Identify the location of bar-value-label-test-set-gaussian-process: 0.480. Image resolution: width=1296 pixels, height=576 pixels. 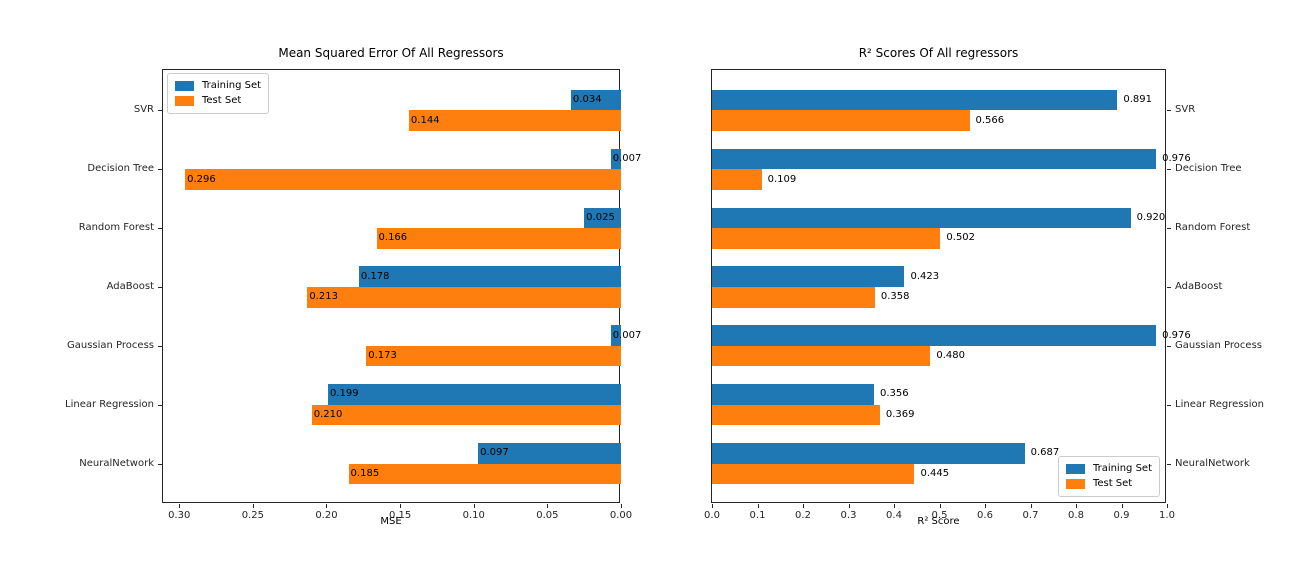
(951, 356).